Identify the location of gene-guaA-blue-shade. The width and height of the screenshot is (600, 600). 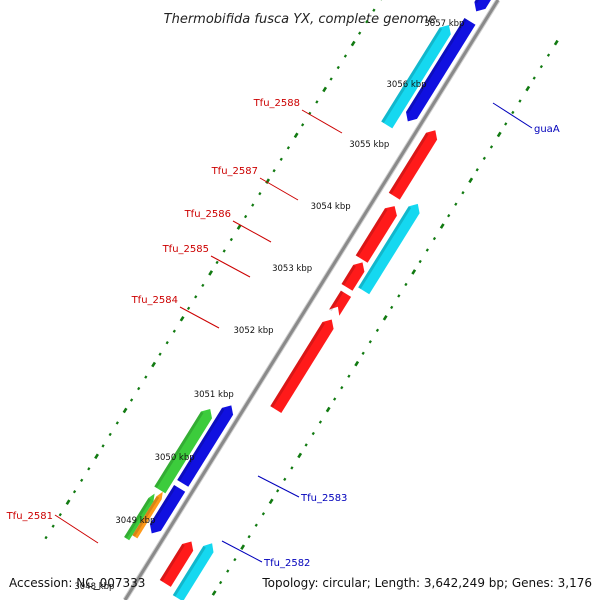
(436, 65).